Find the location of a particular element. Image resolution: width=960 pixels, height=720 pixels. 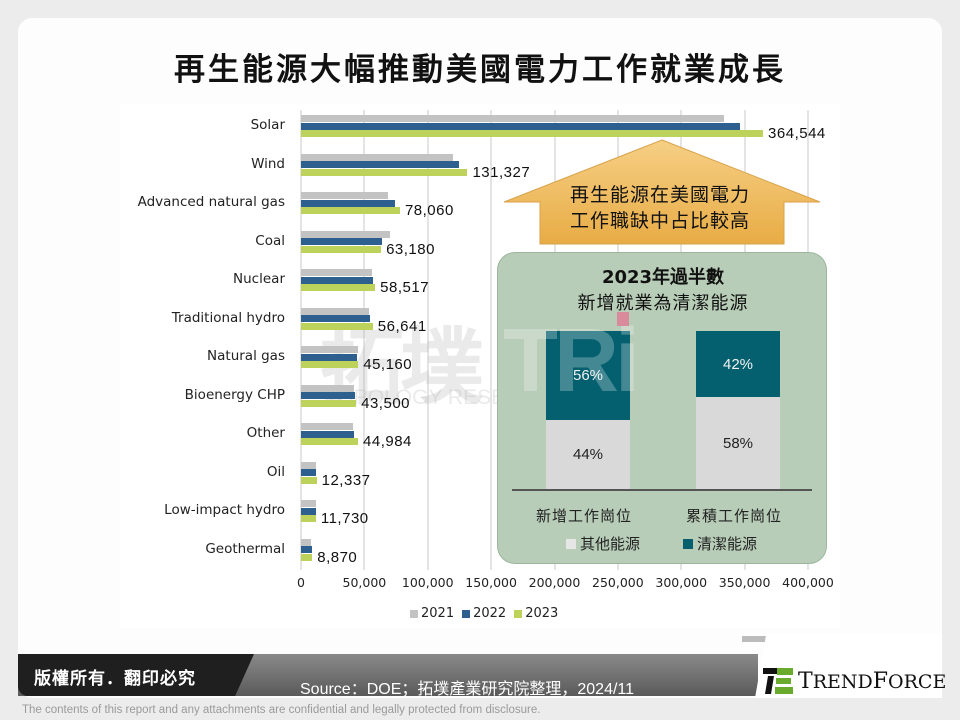

x-tick-label: 350,000 is located at coordinates (744, 582).